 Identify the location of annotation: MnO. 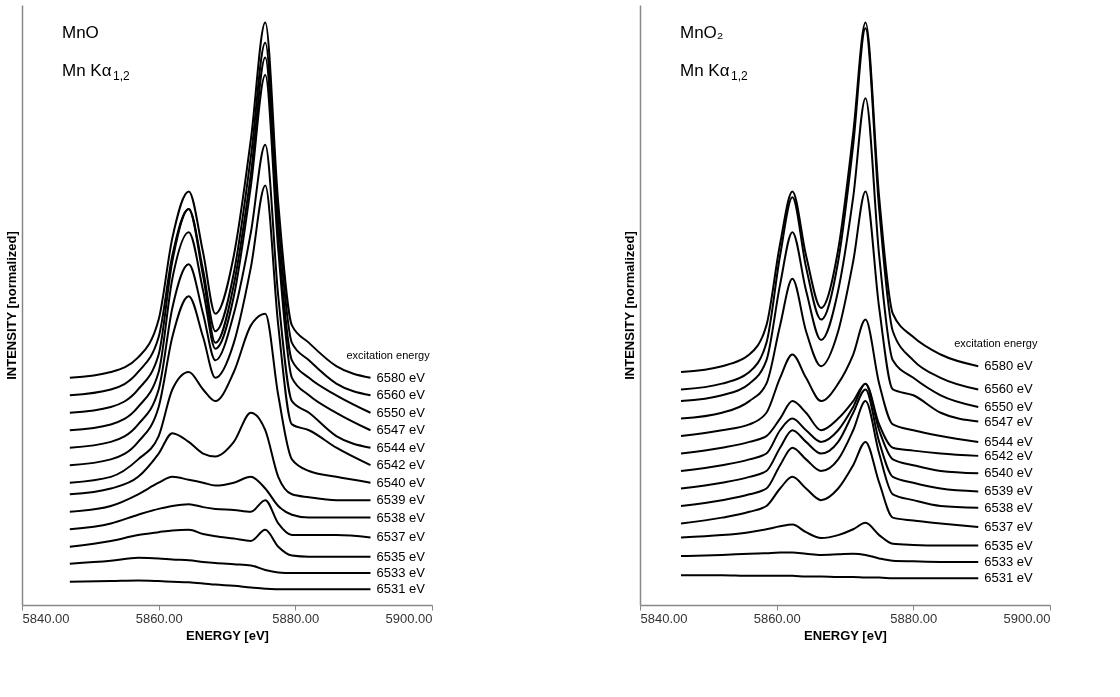
(80, 32).